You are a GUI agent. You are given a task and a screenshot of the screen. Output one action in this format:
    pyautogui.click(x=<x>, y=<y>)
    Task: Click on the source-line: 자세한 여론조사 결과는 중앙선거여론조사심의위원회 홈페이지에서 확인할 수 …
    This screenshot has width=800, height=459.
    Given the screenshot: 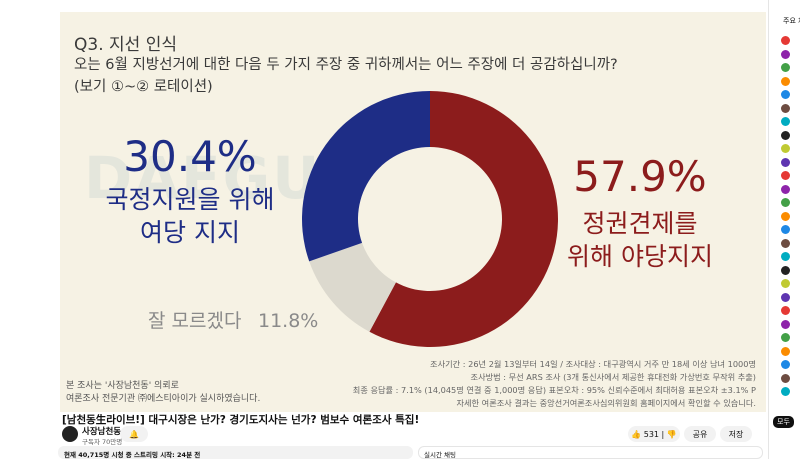 What is the action you would take?
    pyautogui.click(x=606, y=403)
    